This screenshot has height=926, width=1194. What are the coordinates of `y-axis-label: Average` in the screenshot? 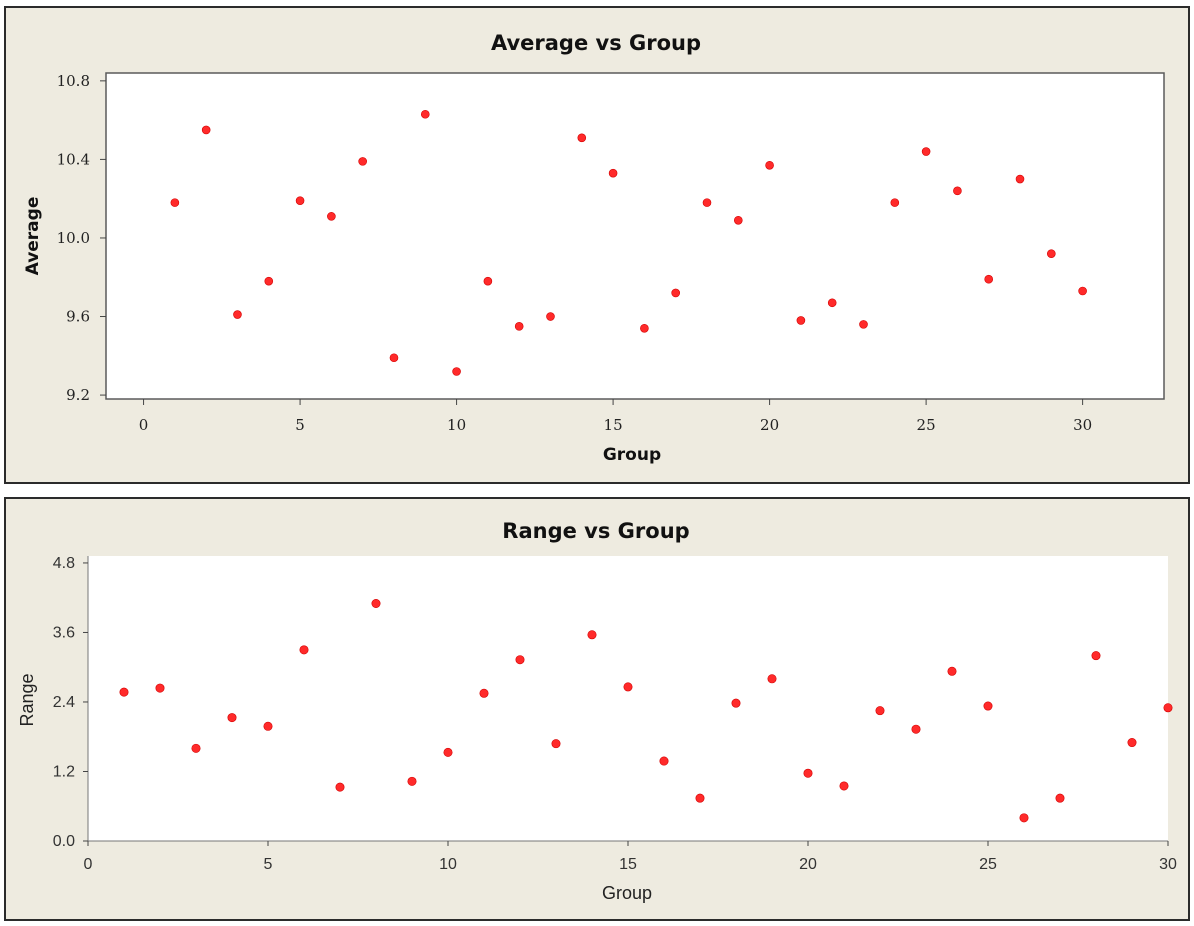 It's located at (33, 236).